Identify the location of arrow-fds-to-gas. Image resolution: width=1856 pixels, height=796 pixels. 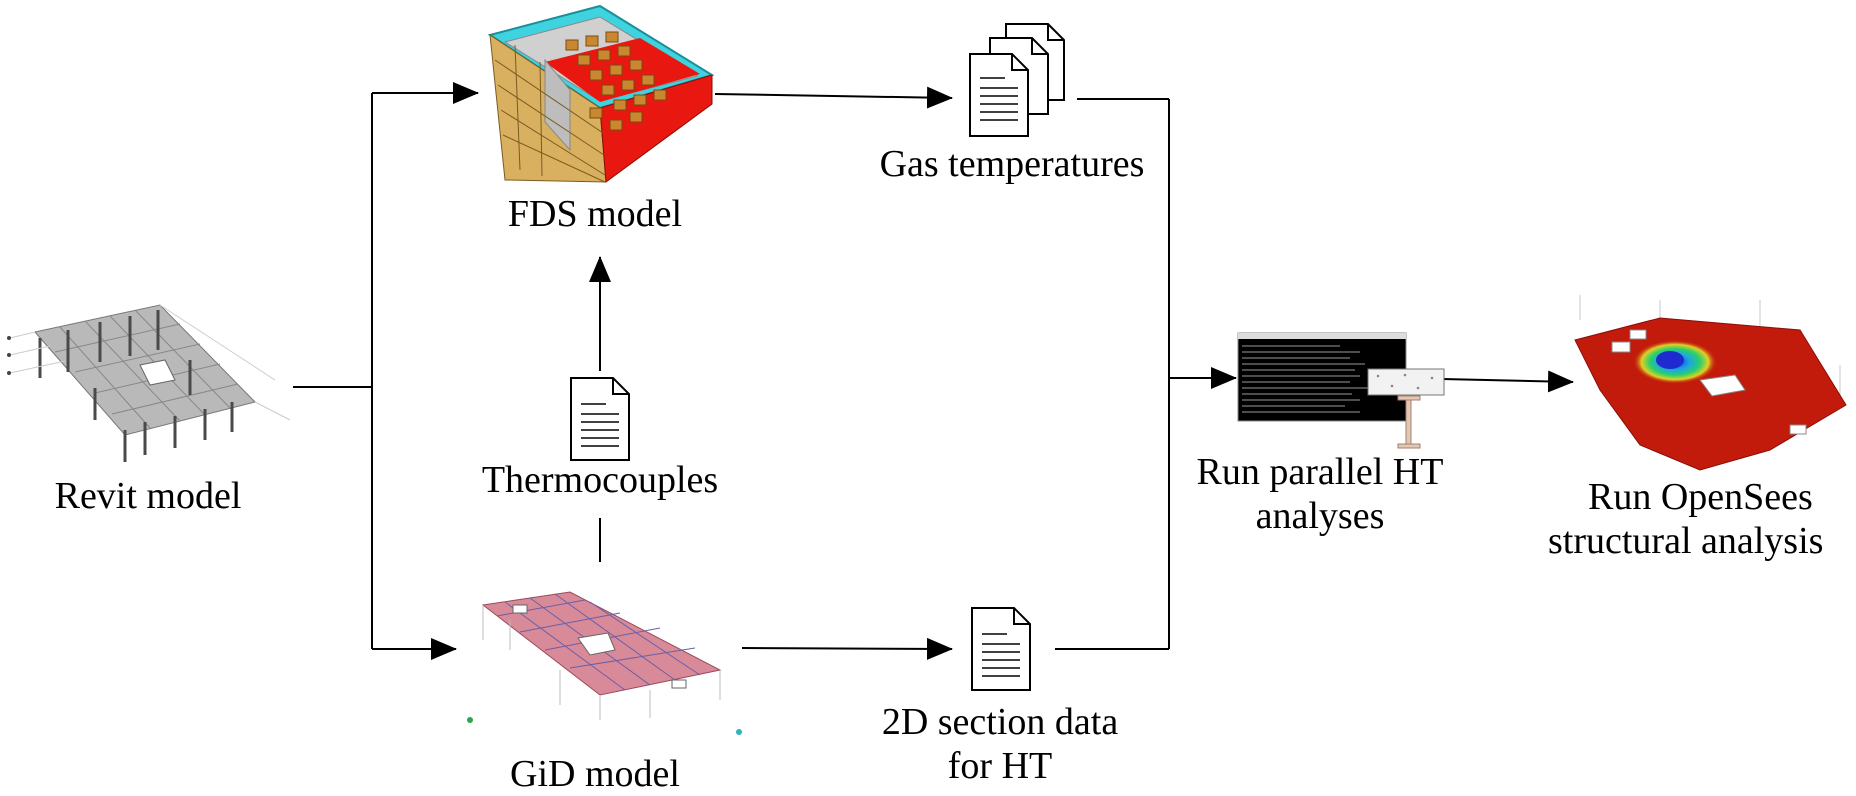
(833, 97).